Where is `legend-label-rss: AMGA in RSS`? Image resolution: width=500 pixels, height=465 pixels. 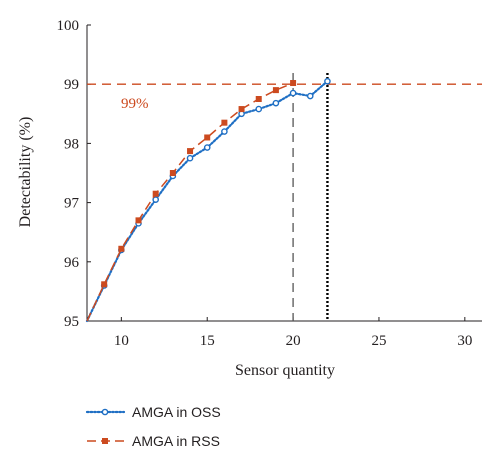
legend-label-rss: AMGA in RSS is located at coordinates (176, 441).